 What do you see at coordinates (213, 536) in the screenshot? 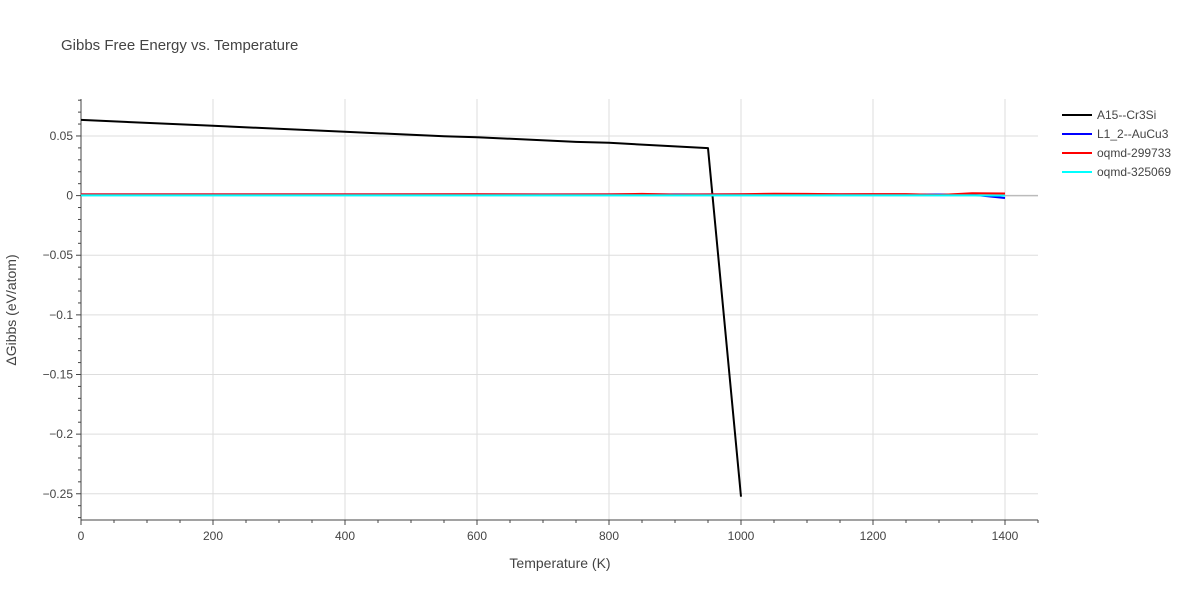
I see `x-tick-label: 200` at bounding box center [213, 536].